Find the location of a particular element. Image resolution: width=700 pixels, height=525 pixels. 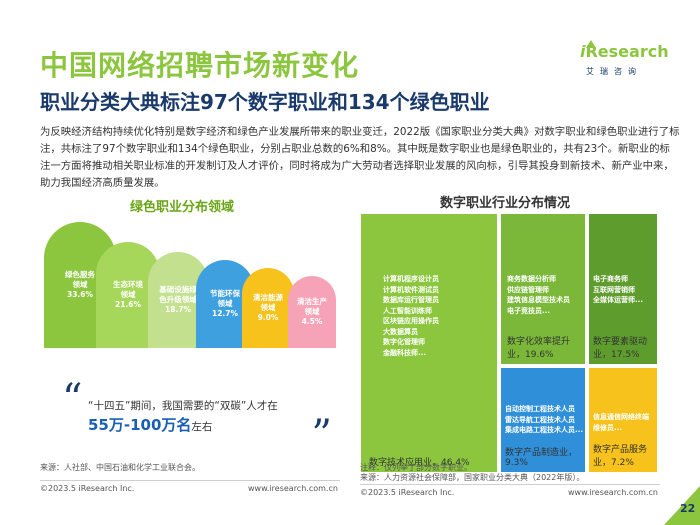

close-quote-icon: ” is located at coordinates (321, 435).